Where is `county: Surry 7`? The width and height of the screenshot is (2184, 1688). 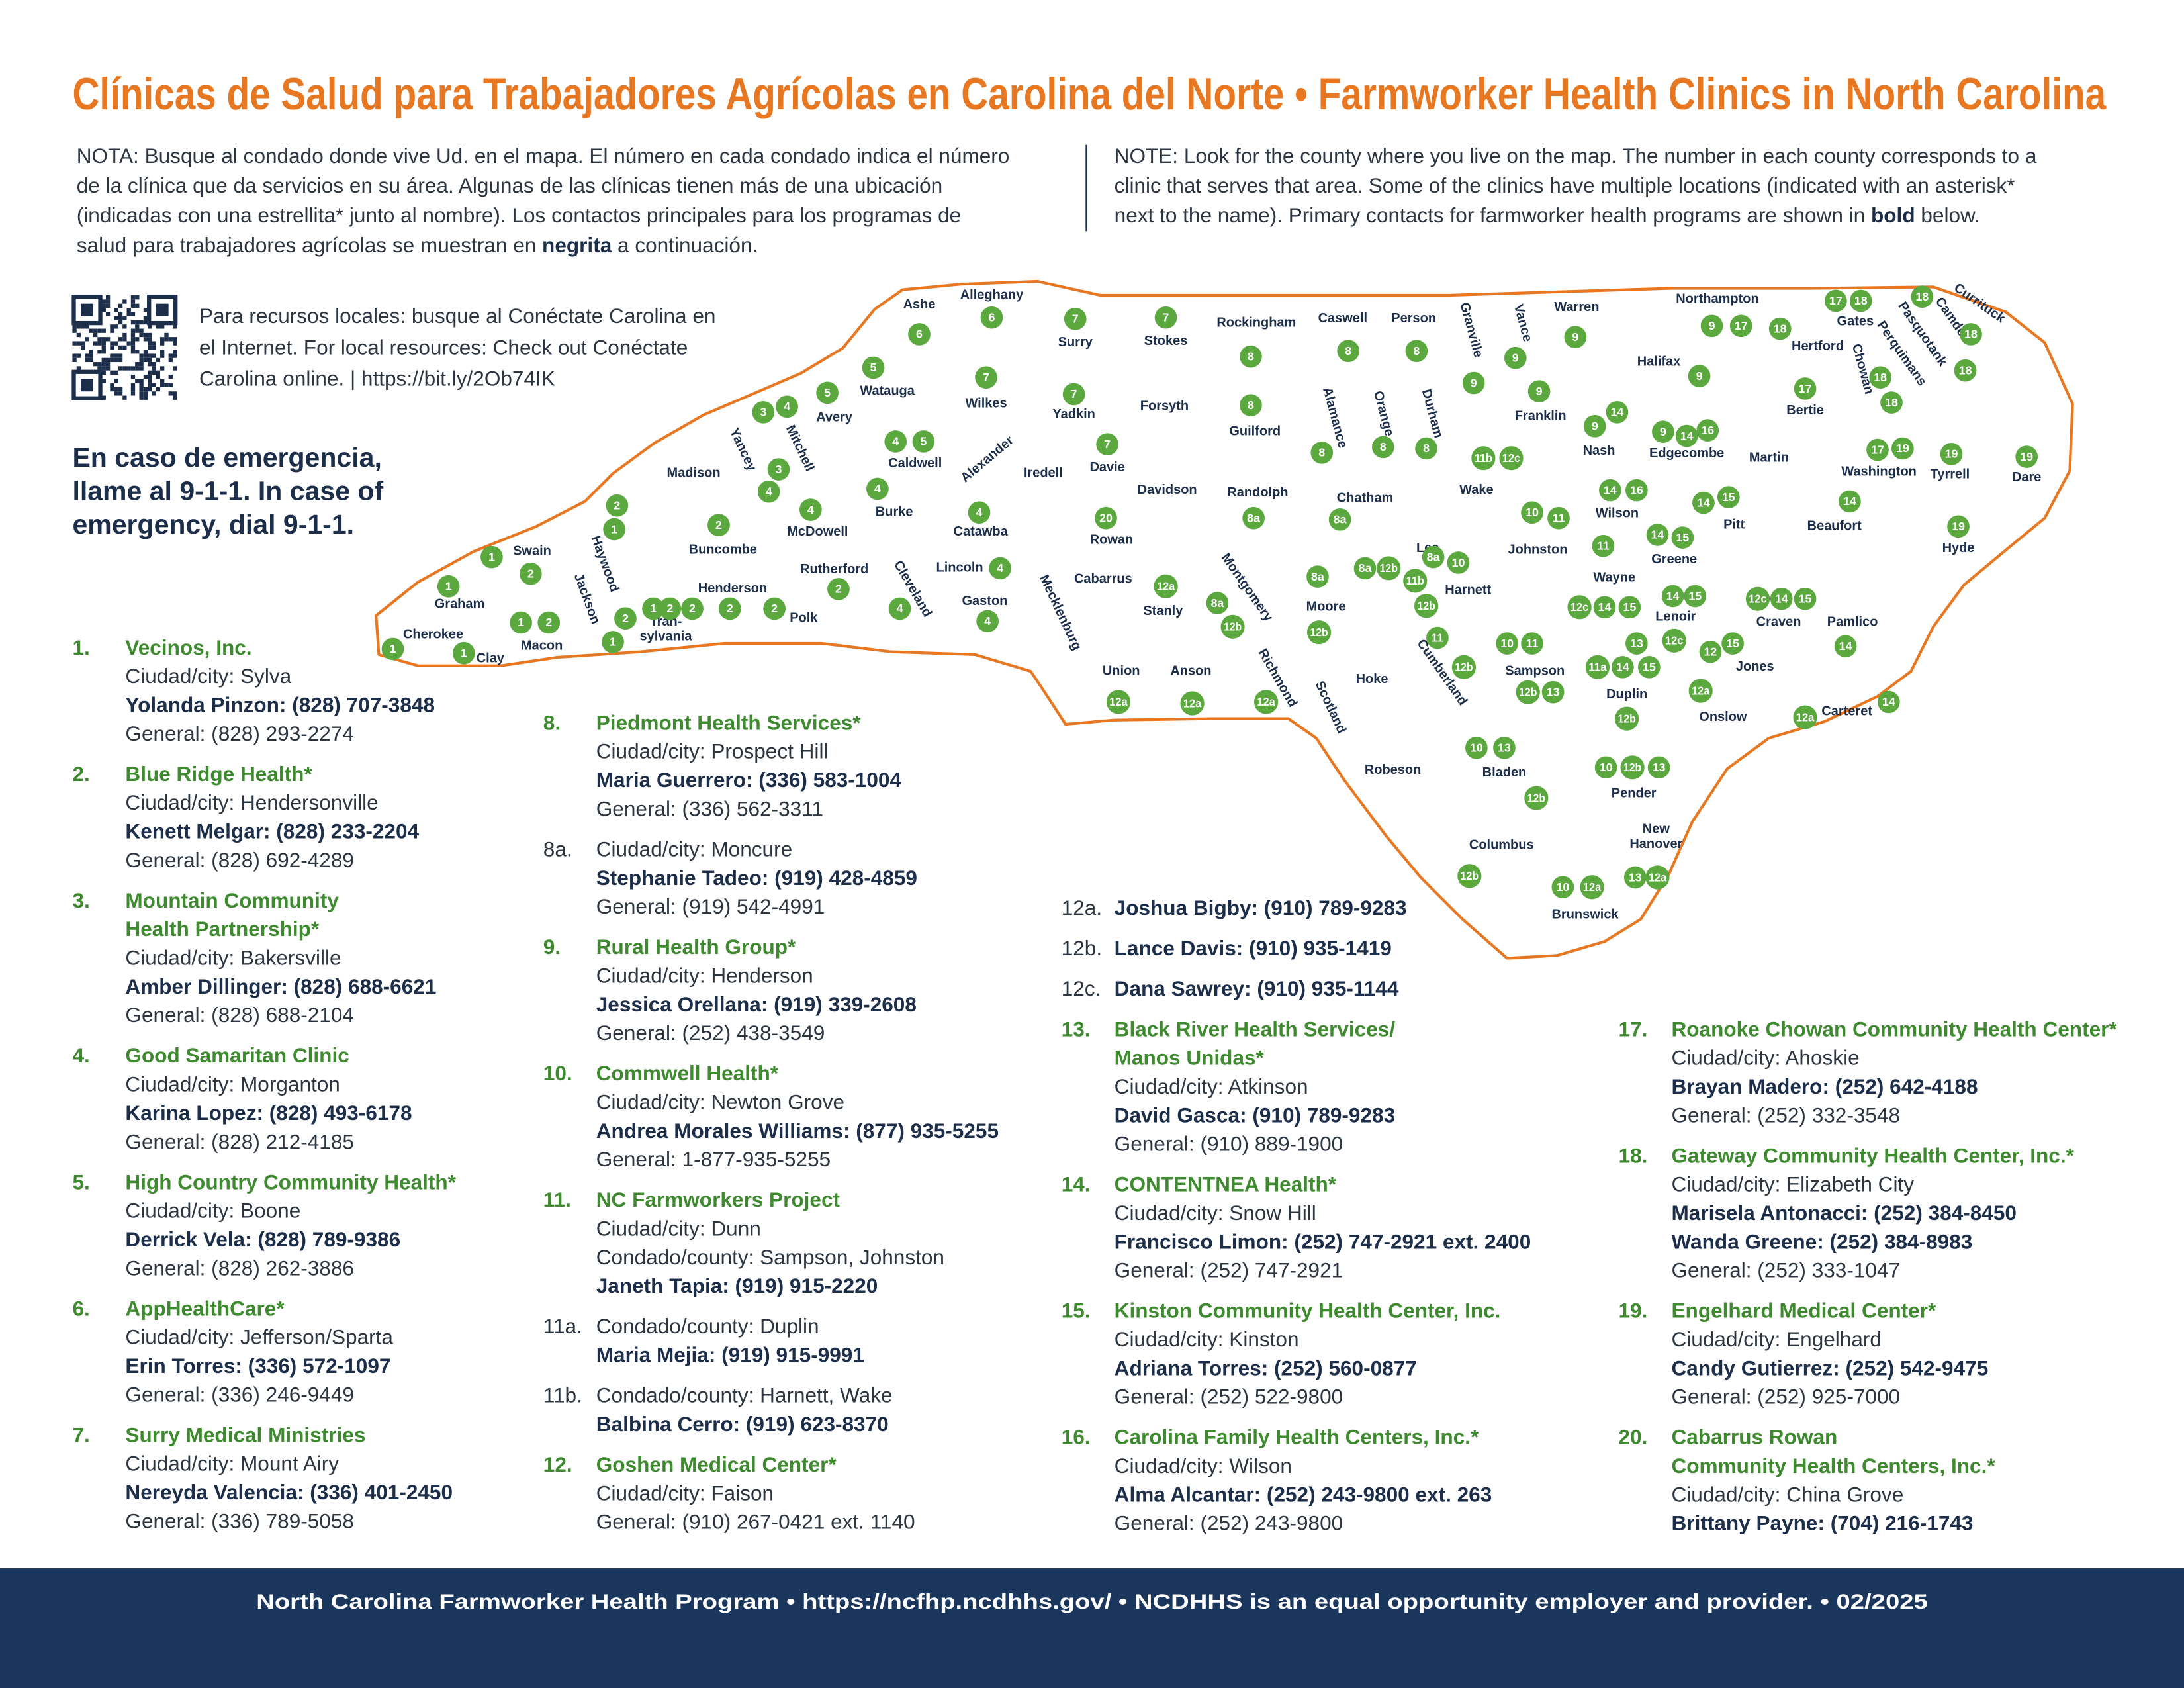
county: Surry 7 is located at coordinates (1075, 328).